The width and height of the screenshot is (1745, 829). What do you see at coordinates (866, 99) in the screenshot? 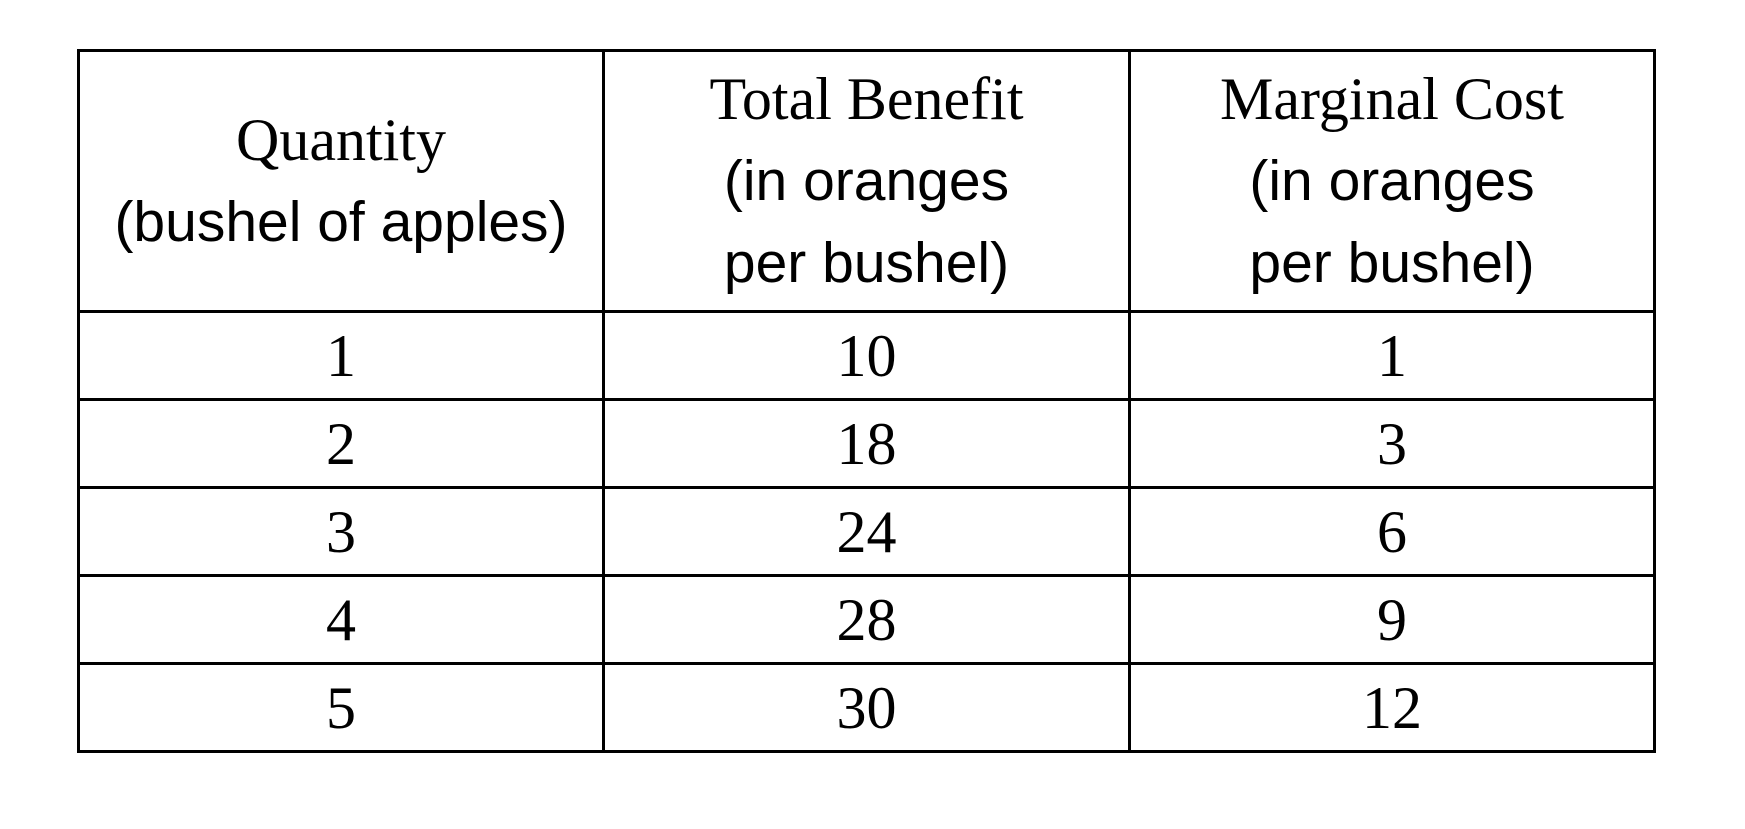
I see `column-title: Total Benefit` at bounding box center [866, 99].